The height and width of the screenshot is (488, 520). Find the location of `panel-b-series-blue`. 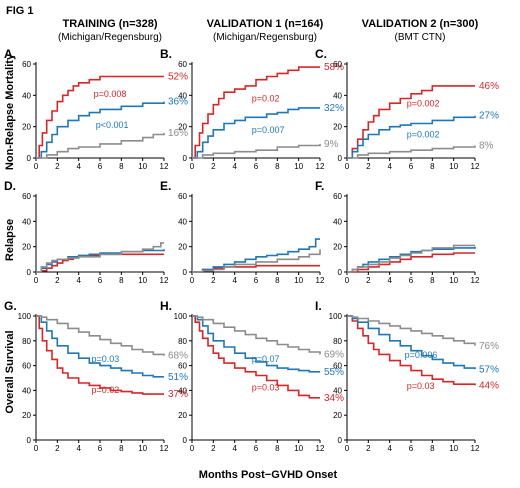

panel-b-series-blue is located at coordinates (256, 133).